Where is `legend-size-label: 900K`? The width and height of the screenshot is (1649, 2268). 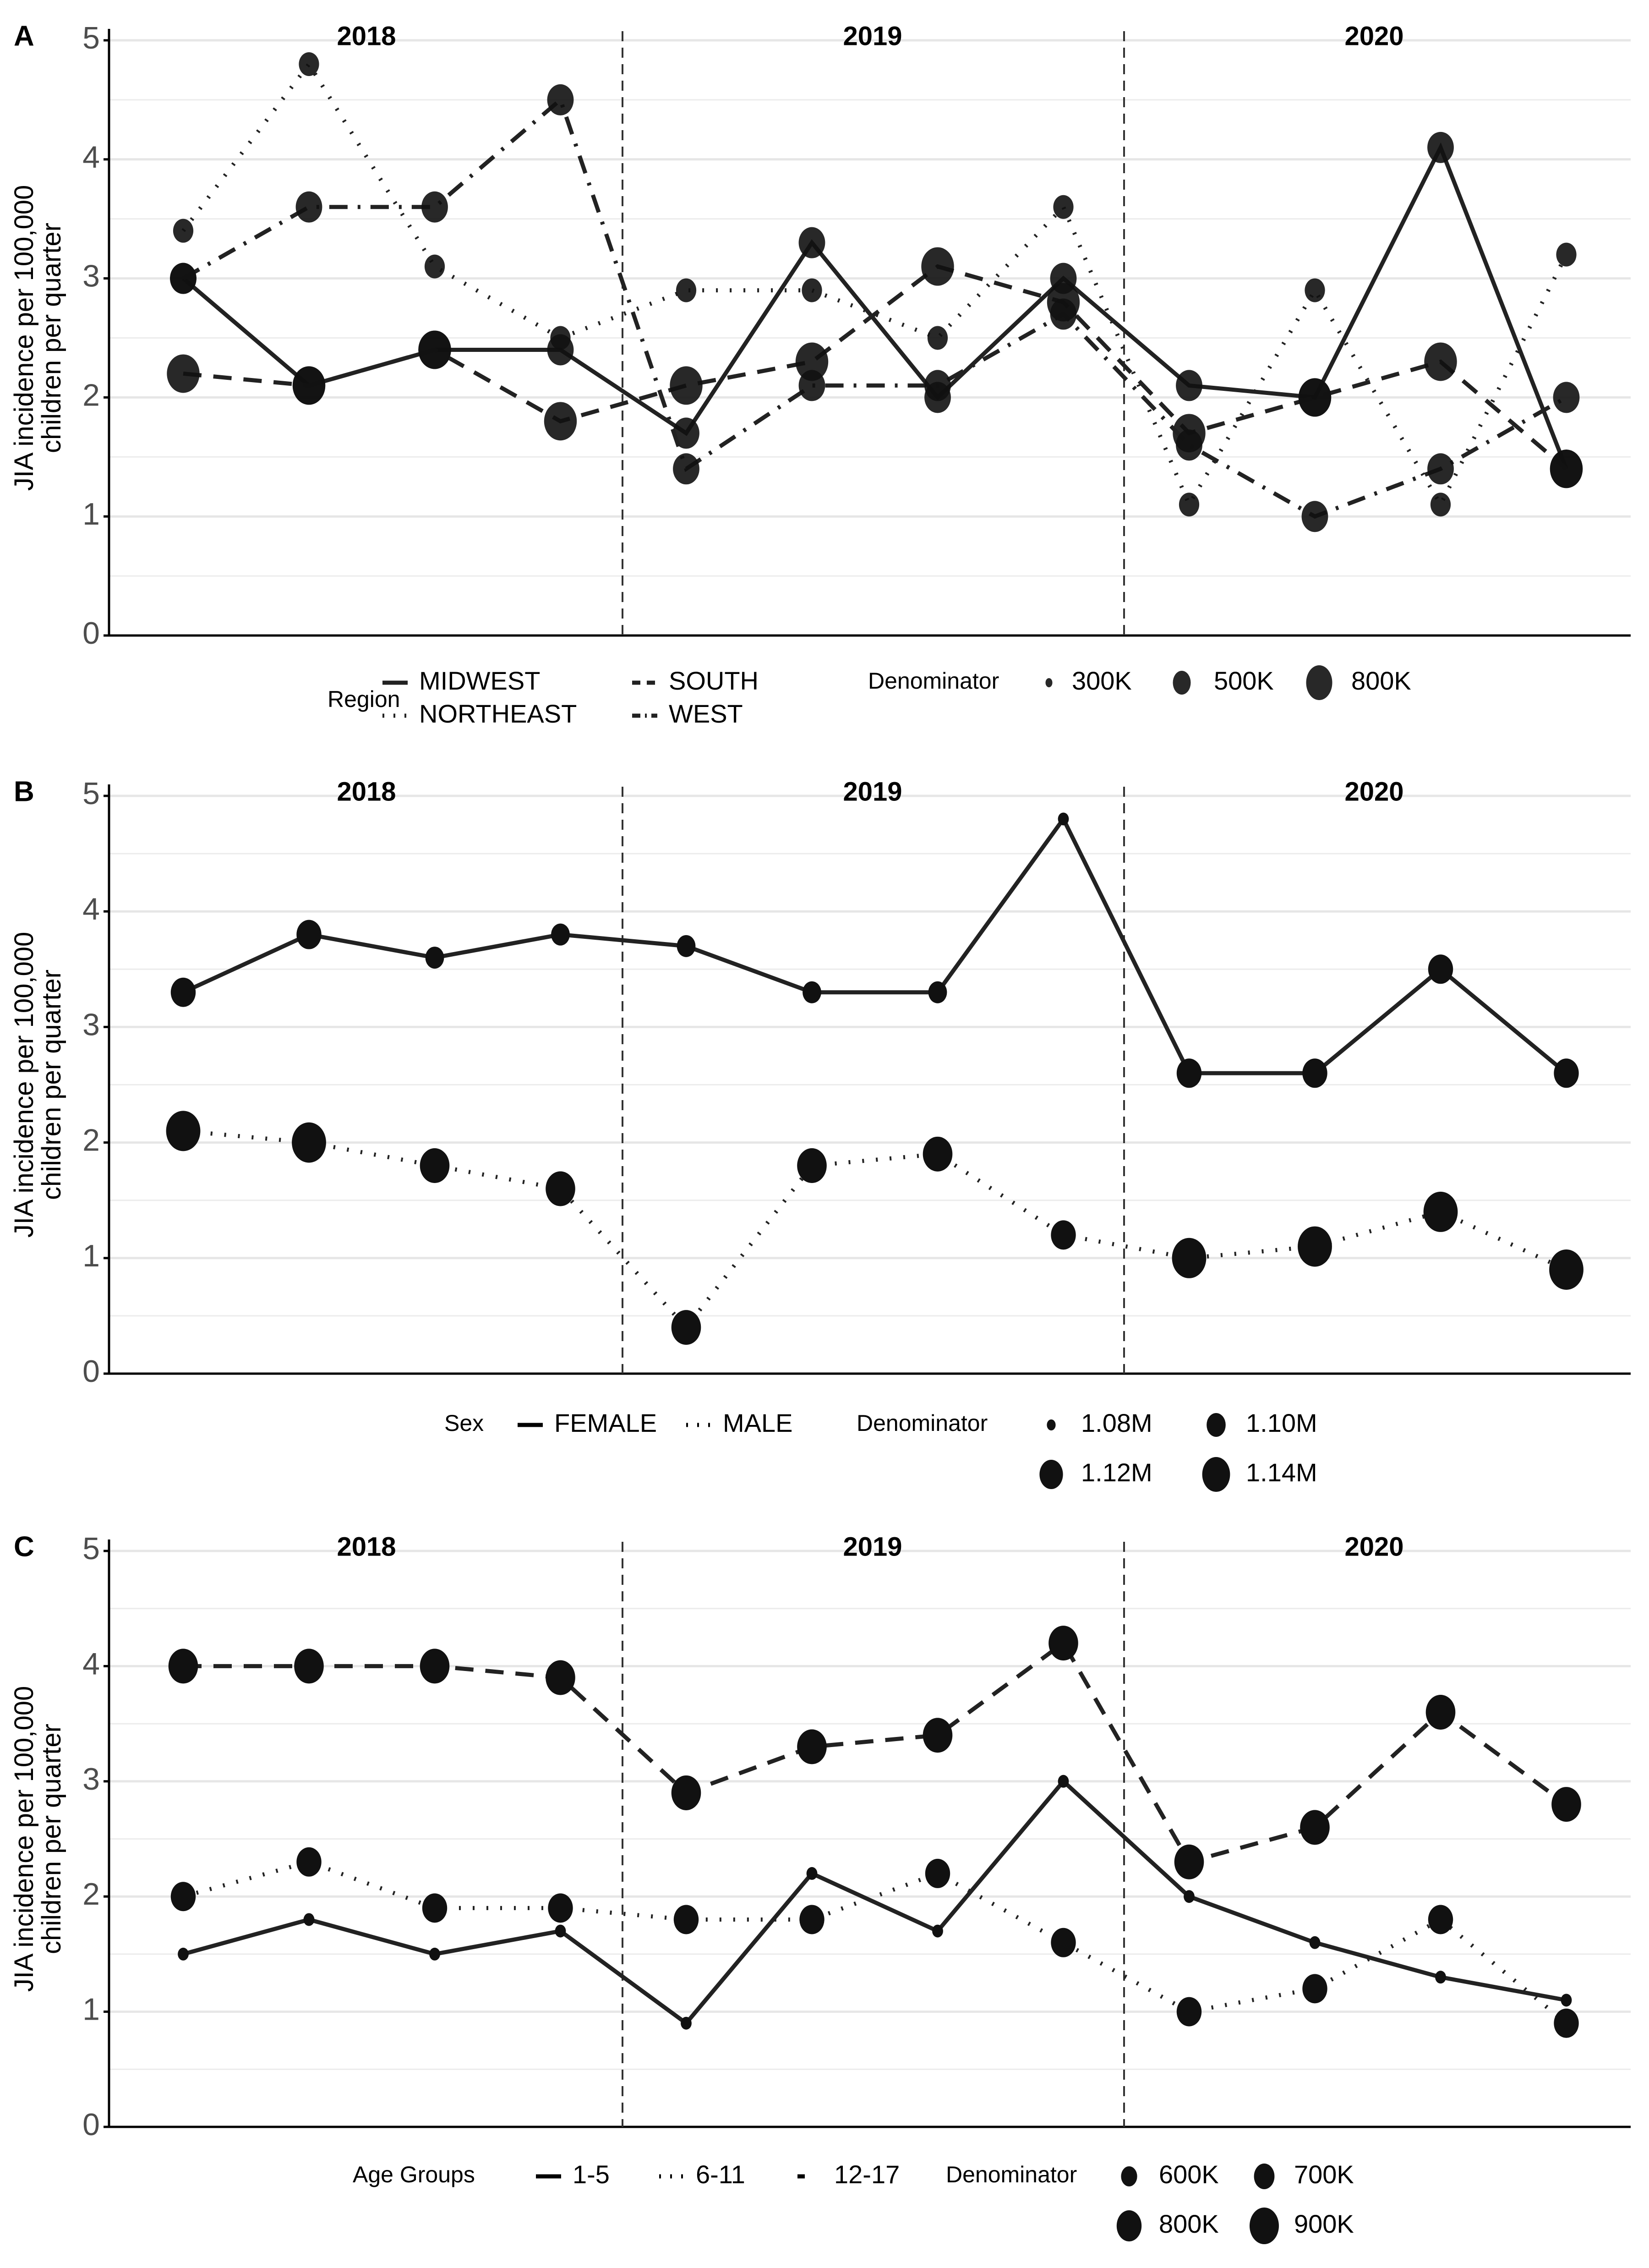 legend-size-label: 900K is located at coordinates (1324, 2223).